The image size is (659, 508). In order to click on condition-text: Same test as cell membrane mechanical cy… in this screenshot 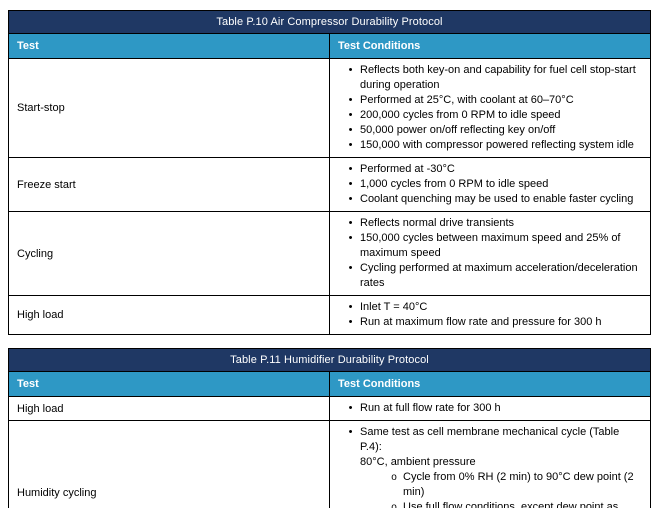, I will do `click(490, 447)`.